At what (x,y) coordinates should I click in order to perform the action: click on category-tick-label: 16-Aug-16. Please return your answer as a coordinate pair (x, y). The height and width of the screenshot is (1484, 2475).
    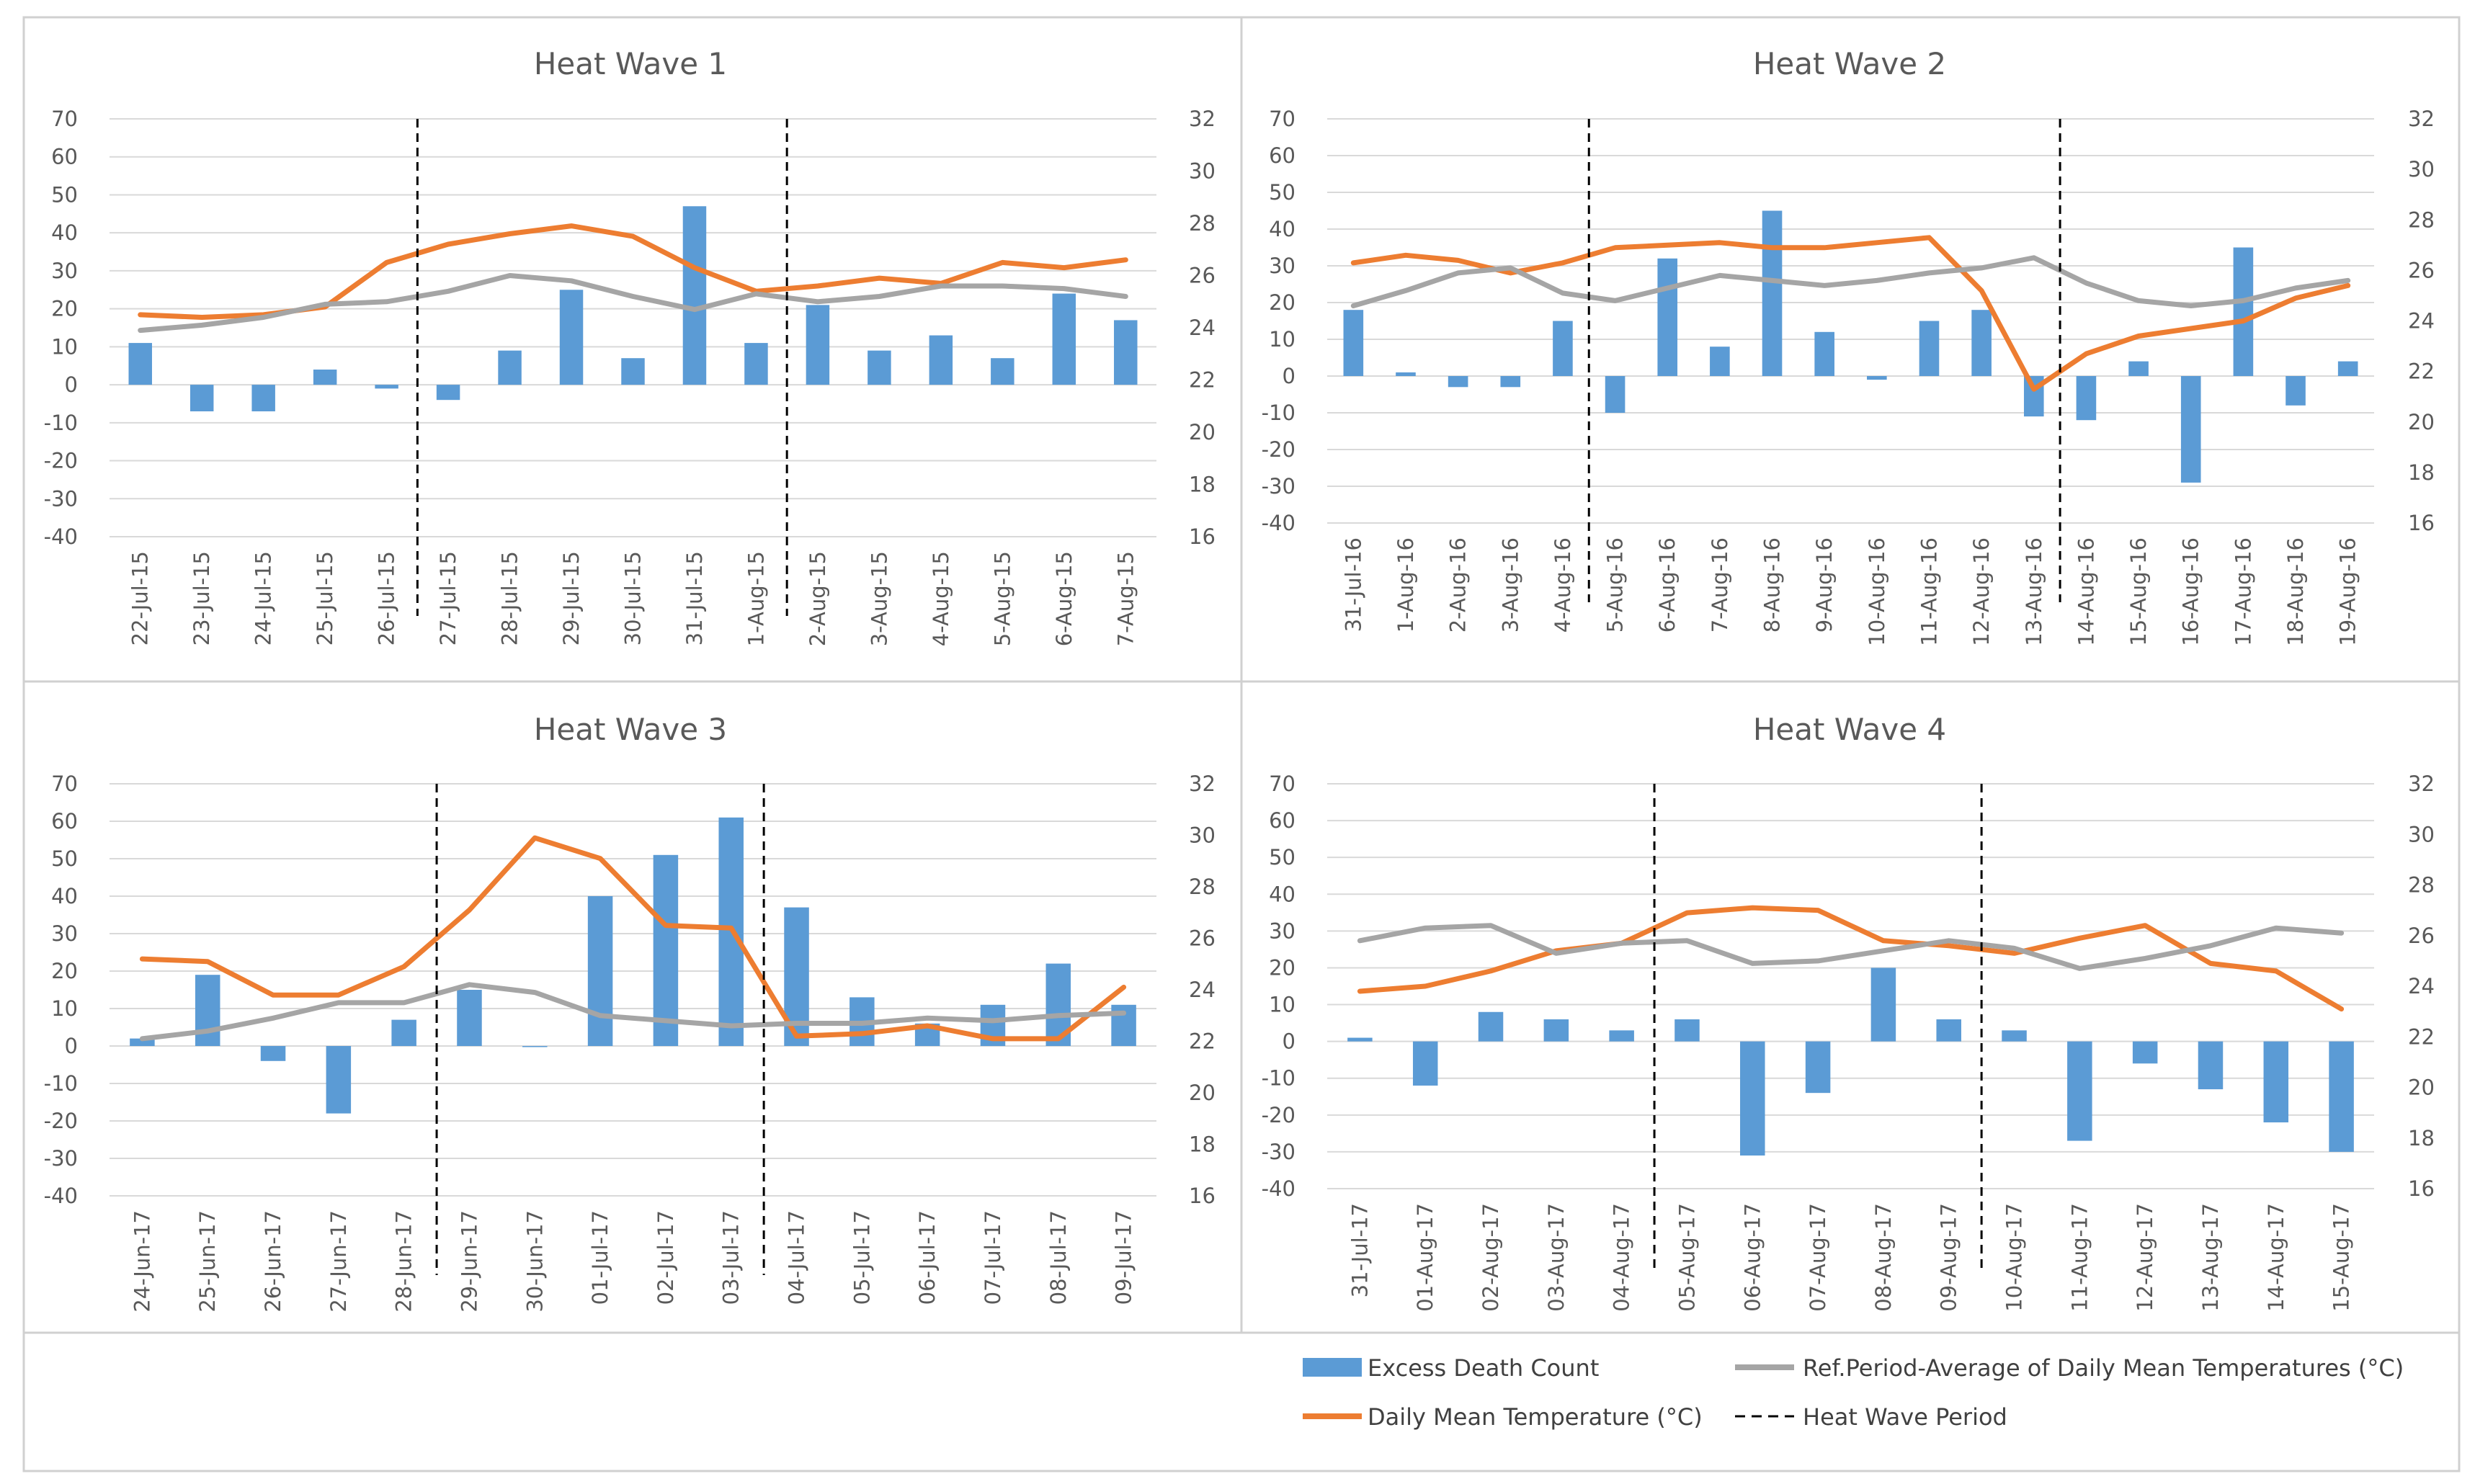
    Looking at the image, I should click on (2191, 591).